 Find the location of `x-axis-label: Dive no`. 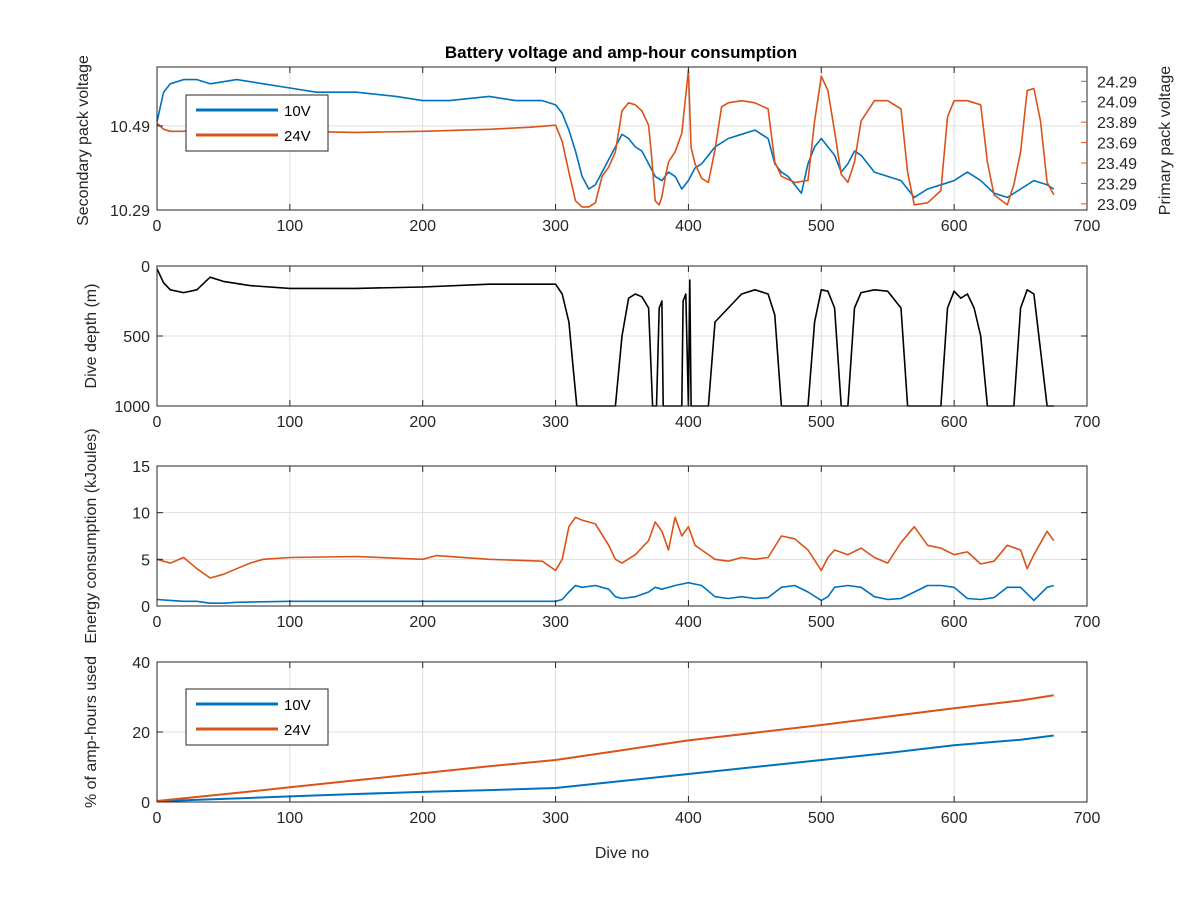

x-axis-label: Dive no is located at coordinates (622, 853).